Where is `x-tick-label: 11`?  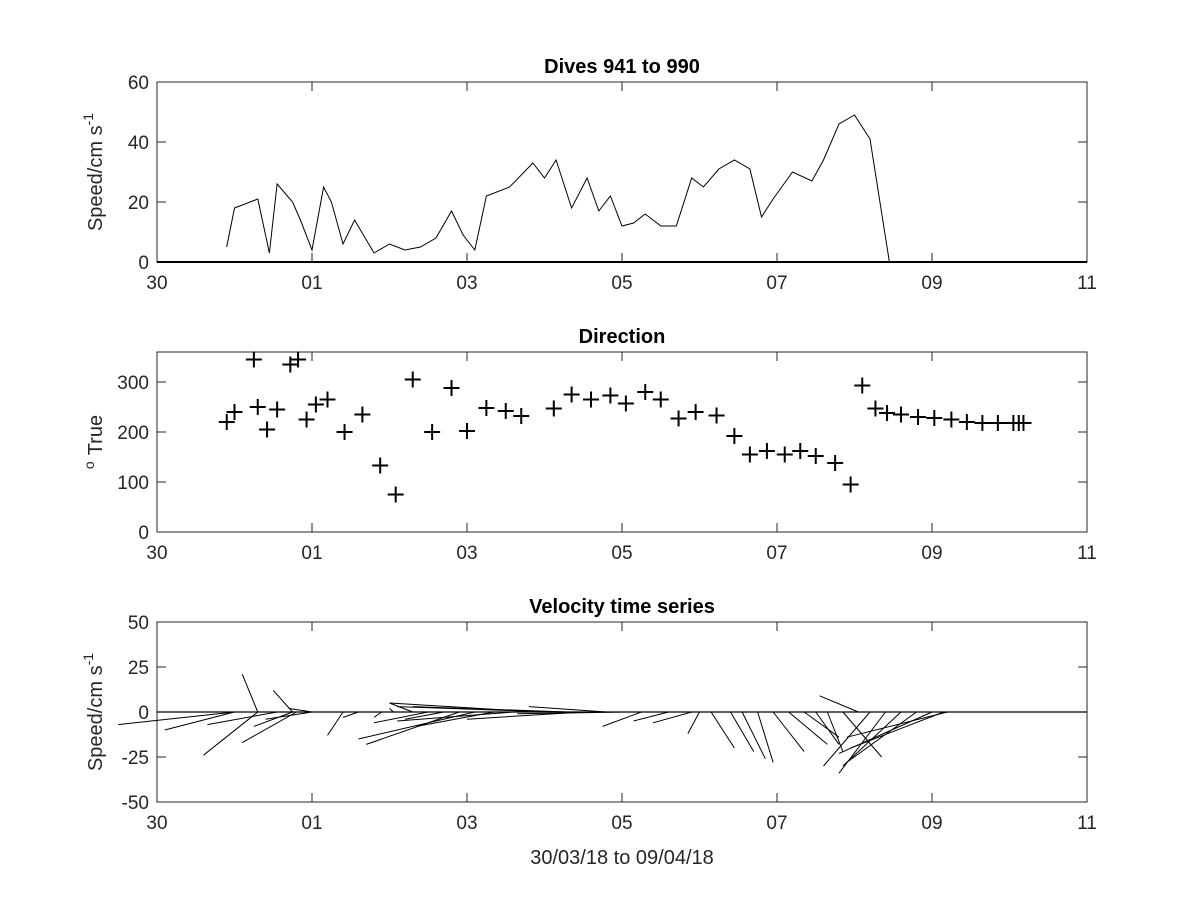
x-tick-label: 11 is located at coordinates (1087, 823).